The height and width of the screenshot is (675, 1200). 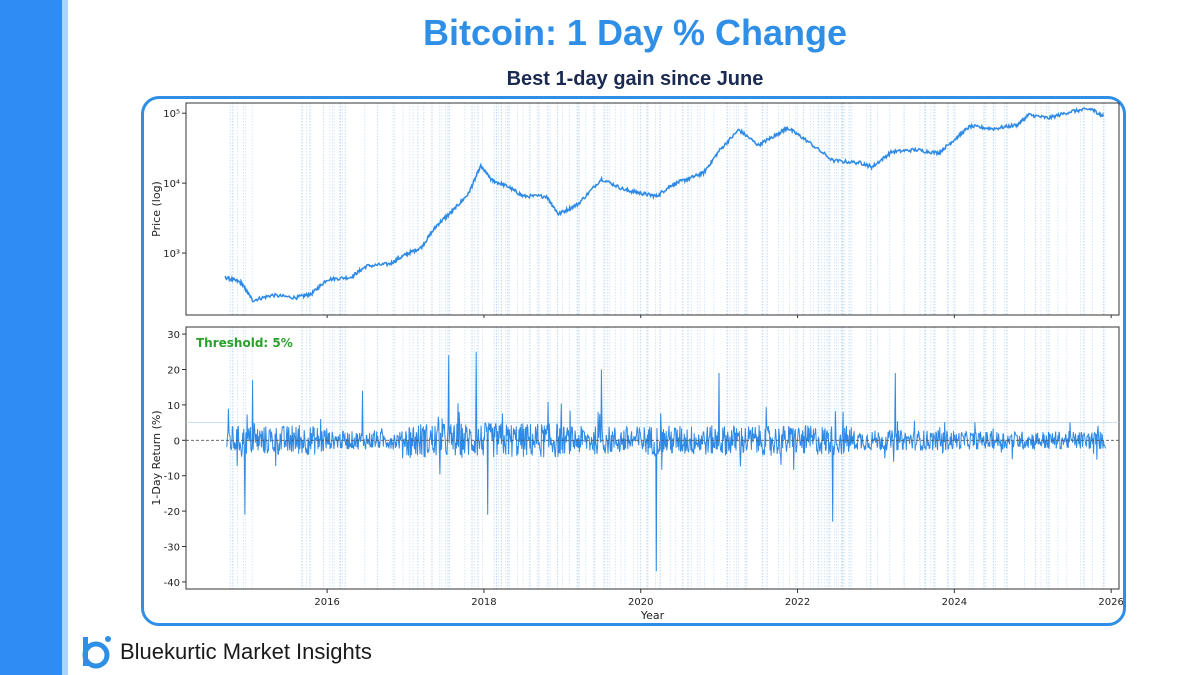 What do you see at coordinates (246, 651) in the screenshot?
I see `brand-name: Bluekurtic Market Insights` at bounding box center [246, 651].